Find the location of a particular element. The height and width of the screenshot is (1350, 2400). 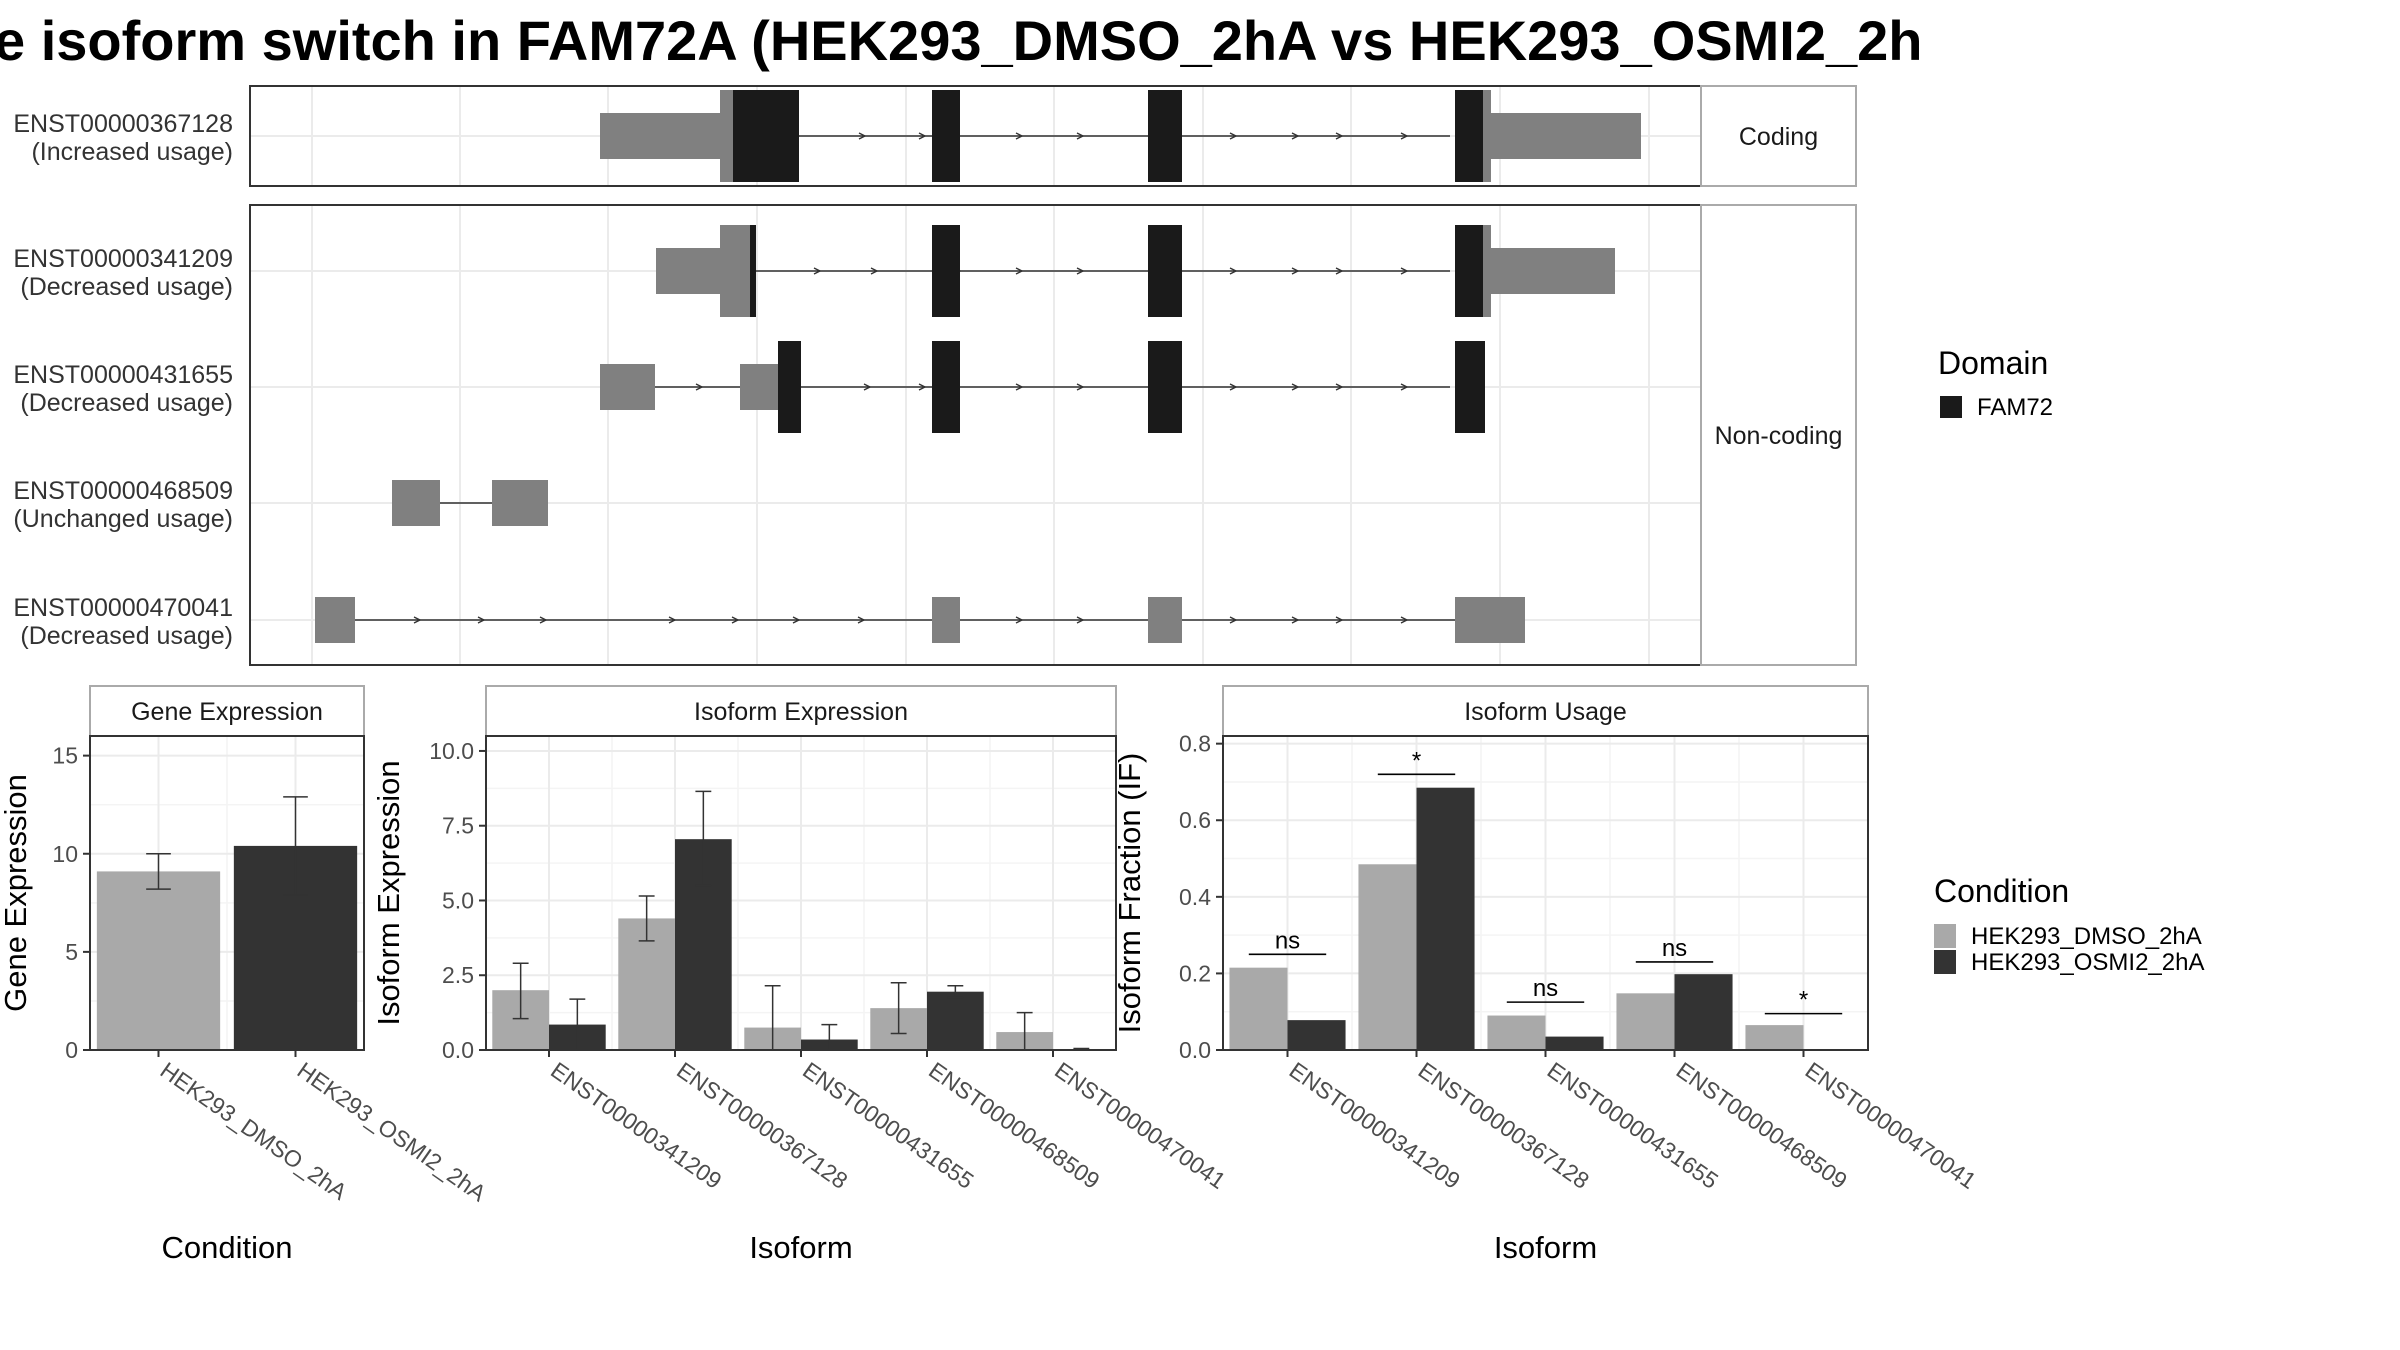

y-axis-title: Isoform Expression is located at coordinates (388, 892).